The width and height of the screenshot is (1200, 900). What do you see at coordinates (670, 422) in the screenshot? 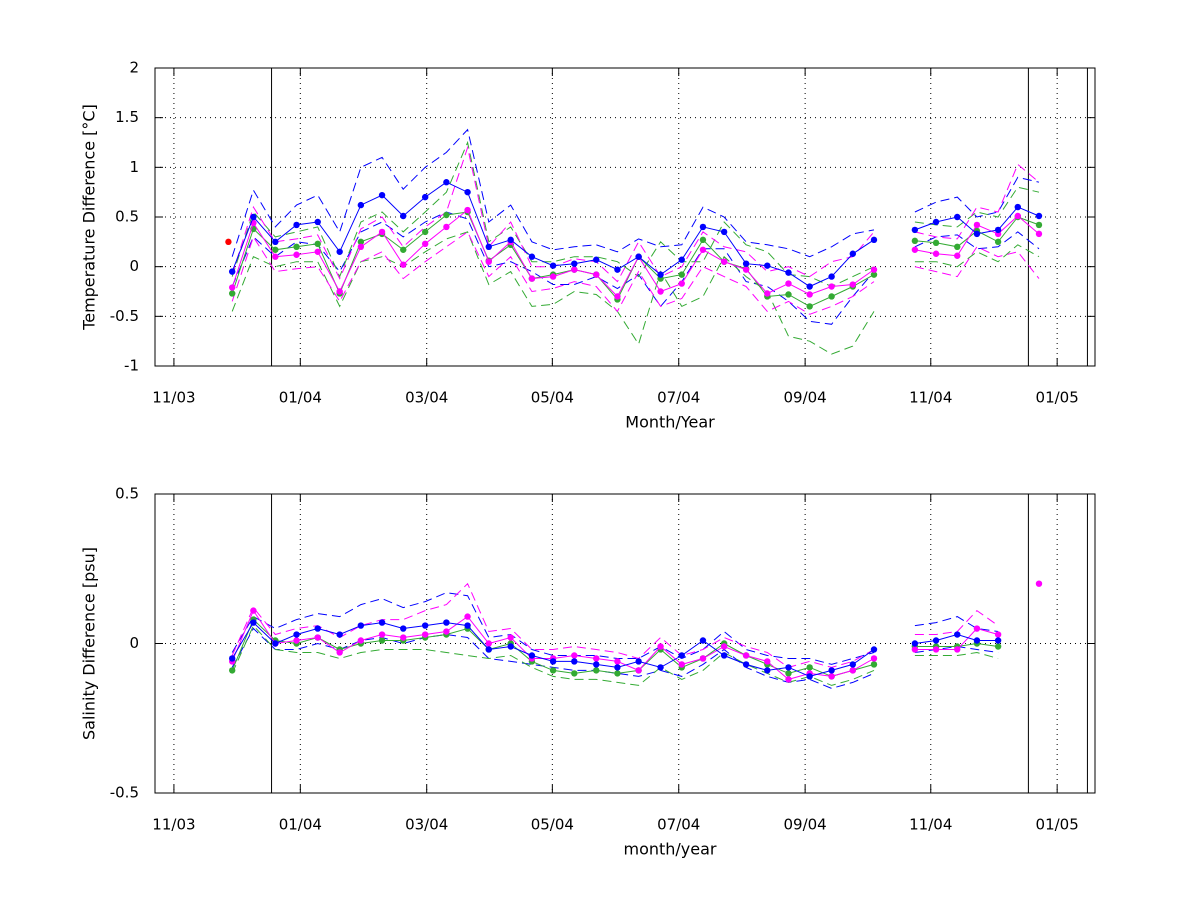
I see `x-axis-label: Month/Year` at bounding box center [670, 422].